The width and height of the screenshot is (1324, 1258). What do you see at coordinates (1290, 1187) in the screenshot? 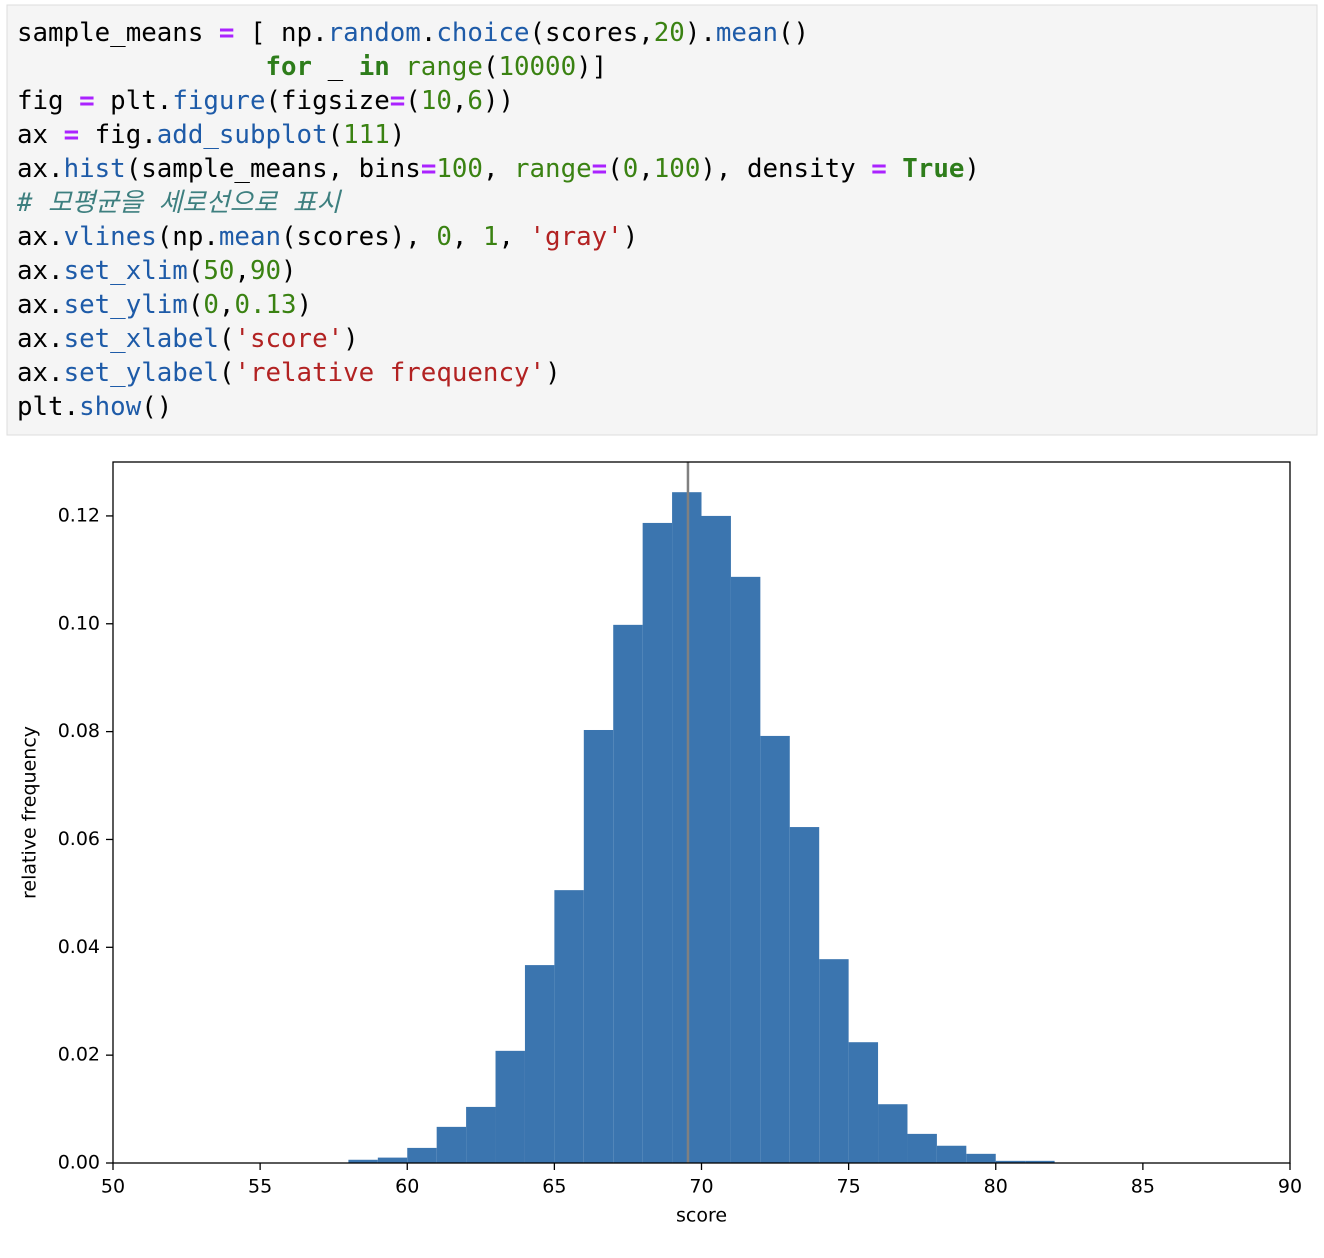
I see `x-tick-label: 90` at bounding box center [1290, 1187].